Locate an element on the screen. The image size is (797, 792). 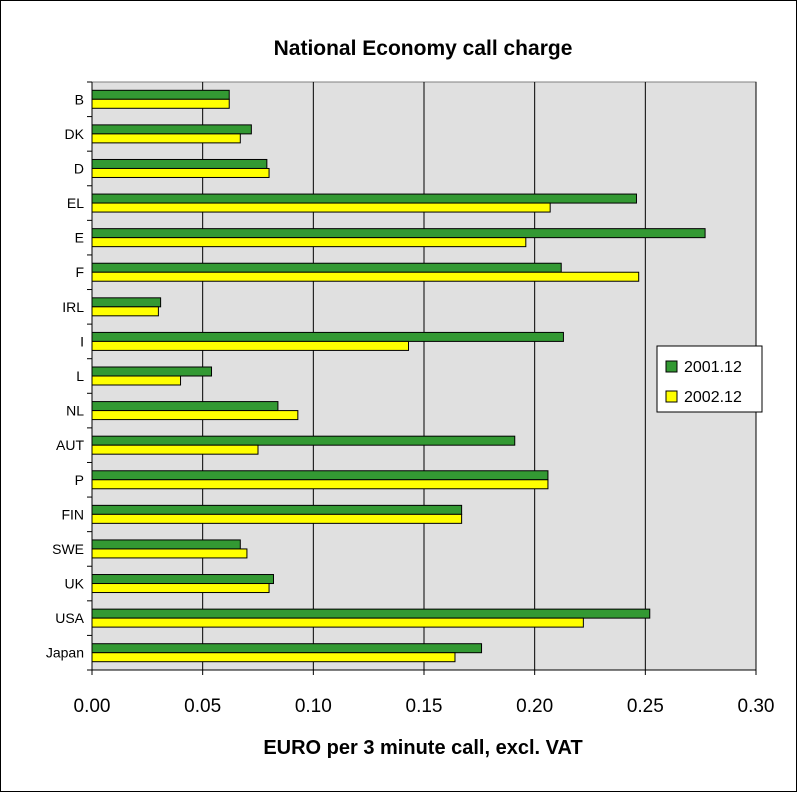
x-tick-labels: 0.00 0.05 0.10 0.15 0.20 0.25 0.30 is located at coordinates (424, 706).